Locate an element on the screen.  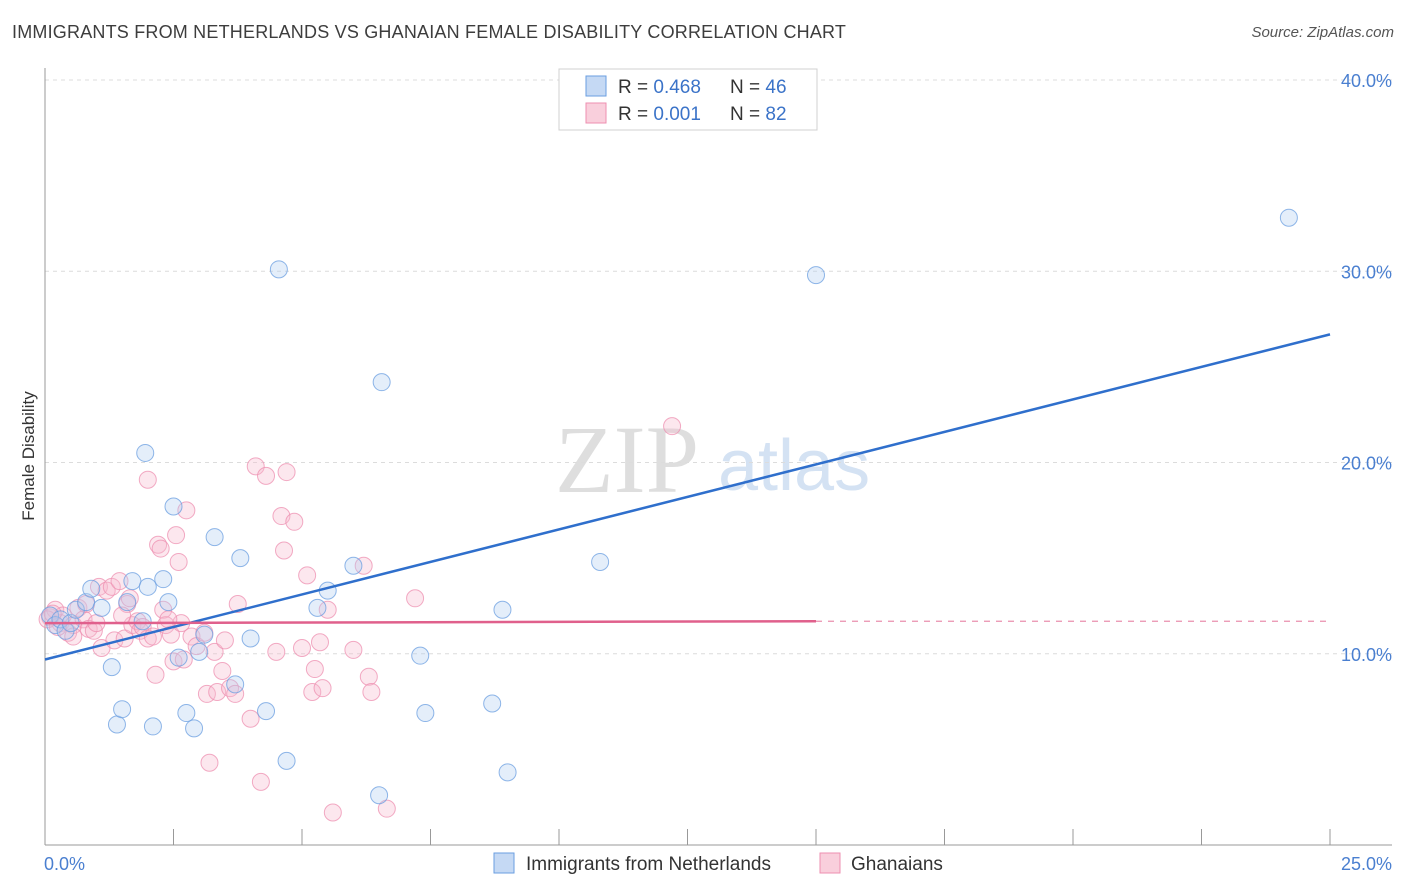
watermark-zip: ZIP is located at coordinates (627, 459).